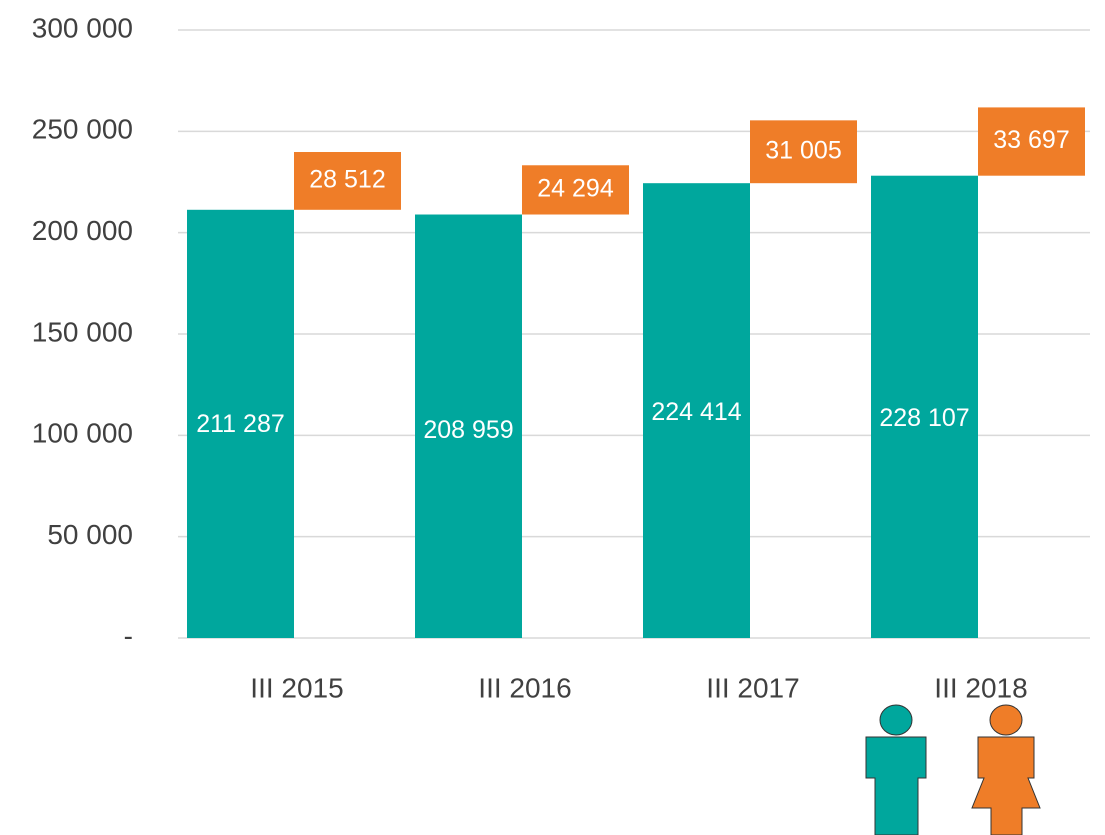 This screenshot has height=835, width=1105. I want to click on value-label: 28 512, so click(347, 180).